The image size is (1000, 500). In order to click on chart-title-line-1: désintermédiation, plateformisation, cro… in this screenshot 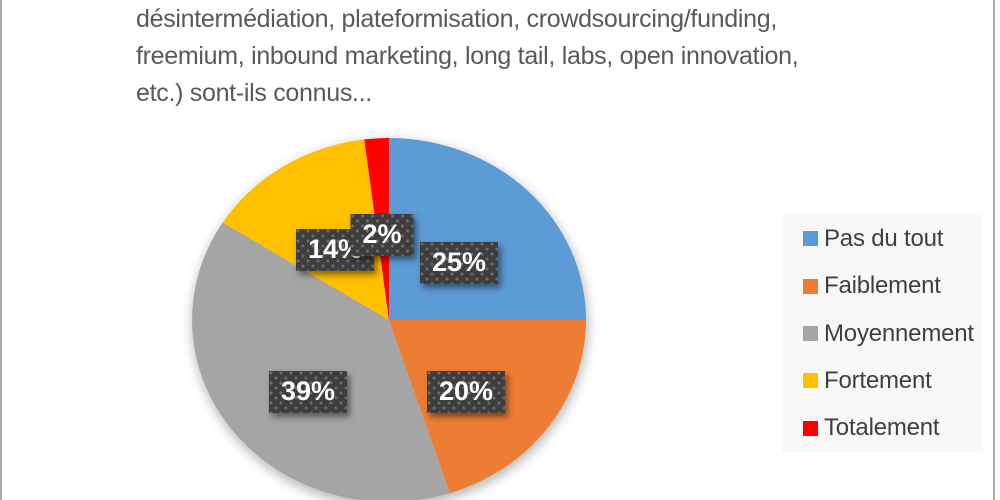, I will do `click(456, 19)`.